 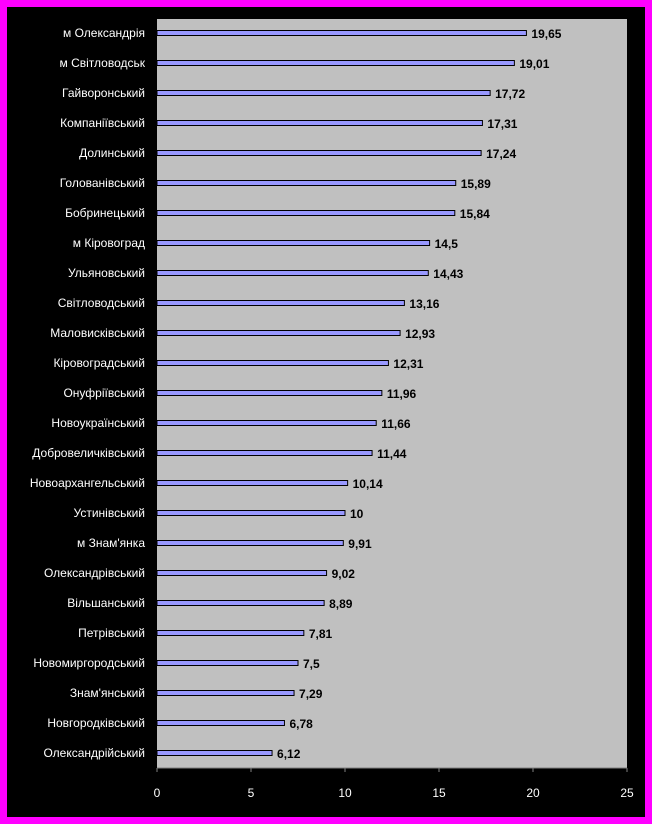 What do you see at coordinates (345, 793) in the screenshot?
I see `x-tick-label: 10` at bounding box center [345, 793].